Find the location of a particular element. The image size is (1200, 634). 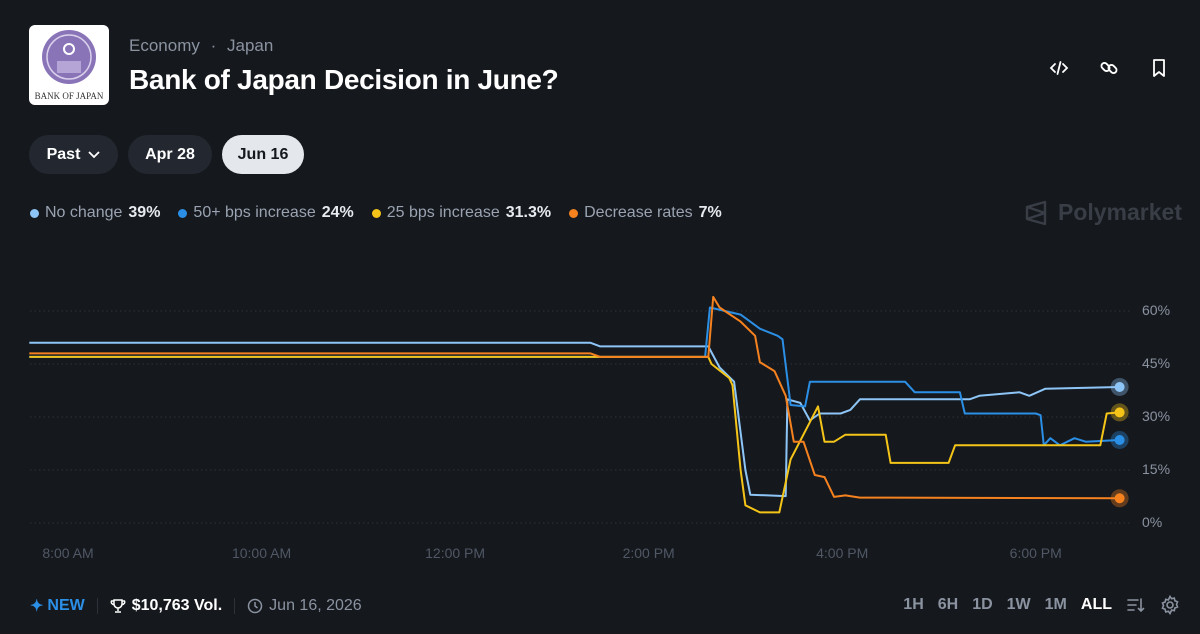

x-tick-label: 8:00 AM is located at coordinates (68, 553).